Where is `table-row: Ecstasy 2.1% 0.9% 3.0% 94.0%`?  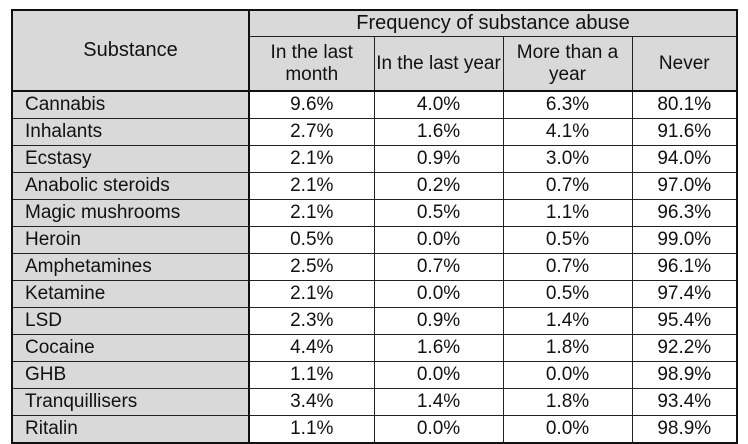
table-row: Ecstasy 2.1% 0.9% 3.0% 94.0% is located at coordinates (374, 159).